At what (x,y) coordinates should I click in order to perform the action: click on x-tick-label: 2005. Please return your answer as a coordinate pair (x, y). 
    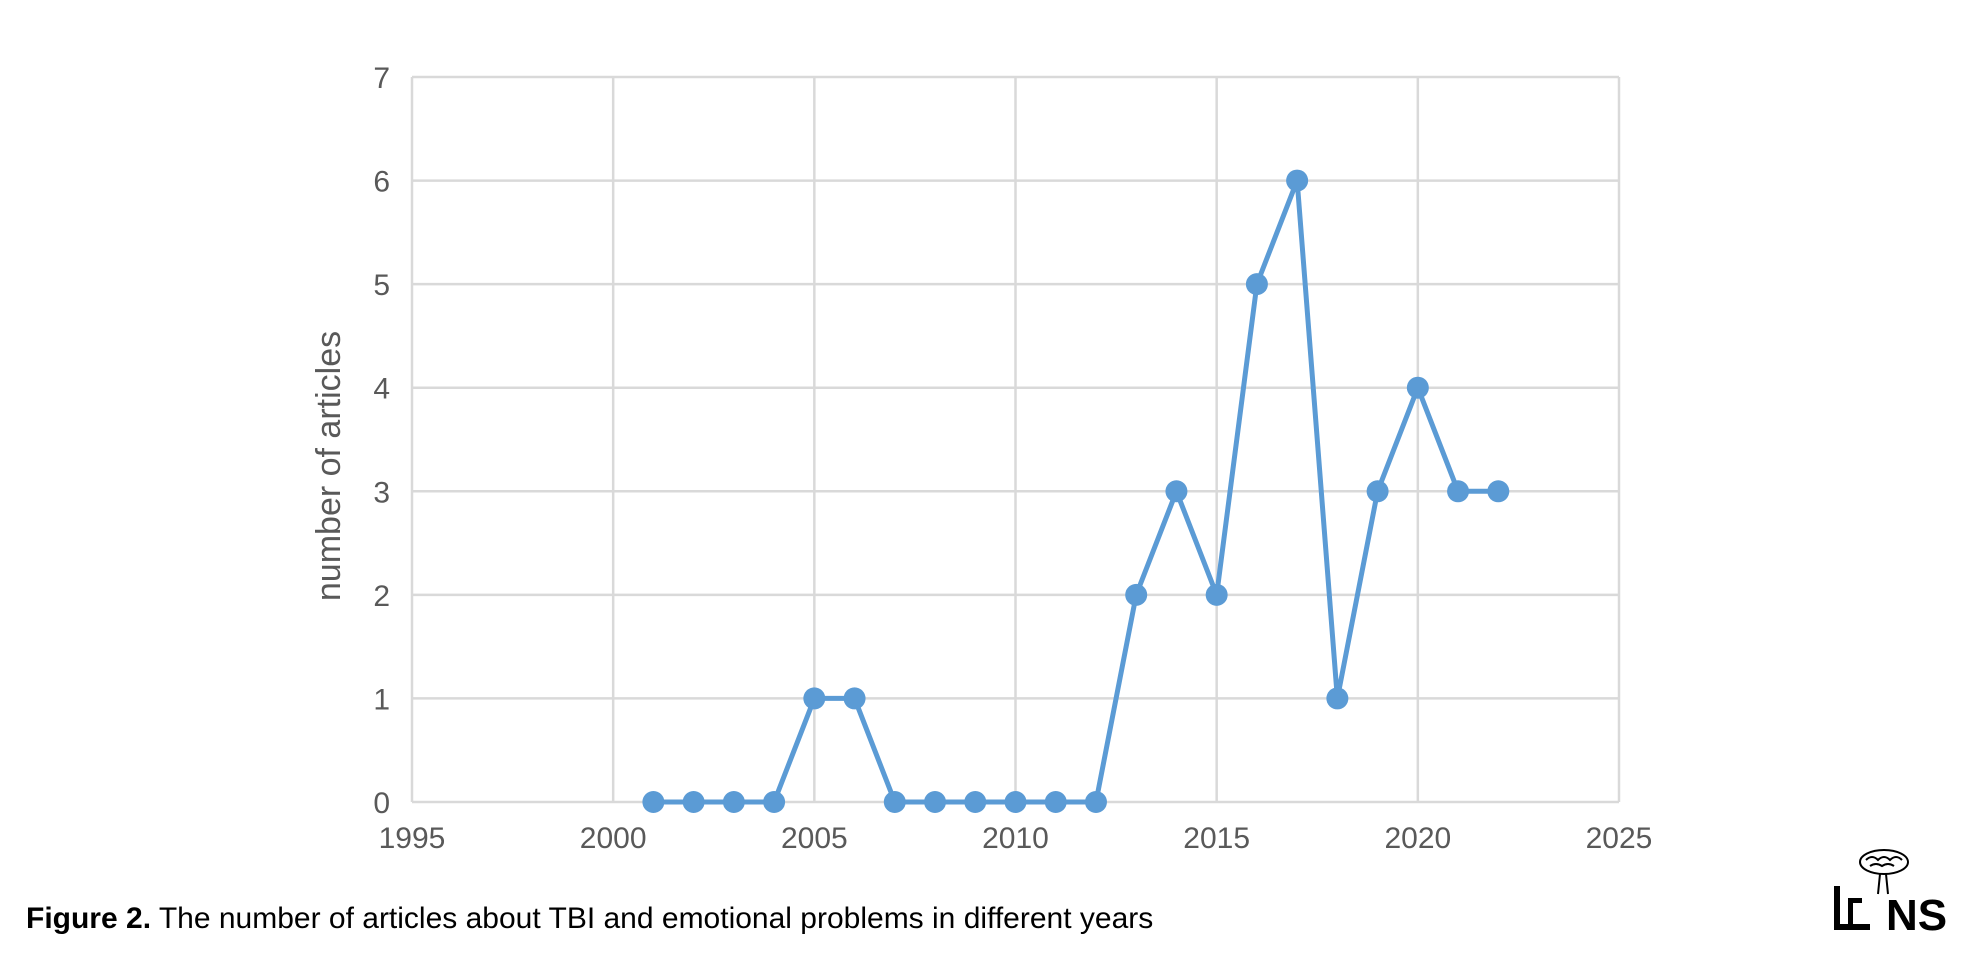
    Looking at the image, I should click on (814, 838).